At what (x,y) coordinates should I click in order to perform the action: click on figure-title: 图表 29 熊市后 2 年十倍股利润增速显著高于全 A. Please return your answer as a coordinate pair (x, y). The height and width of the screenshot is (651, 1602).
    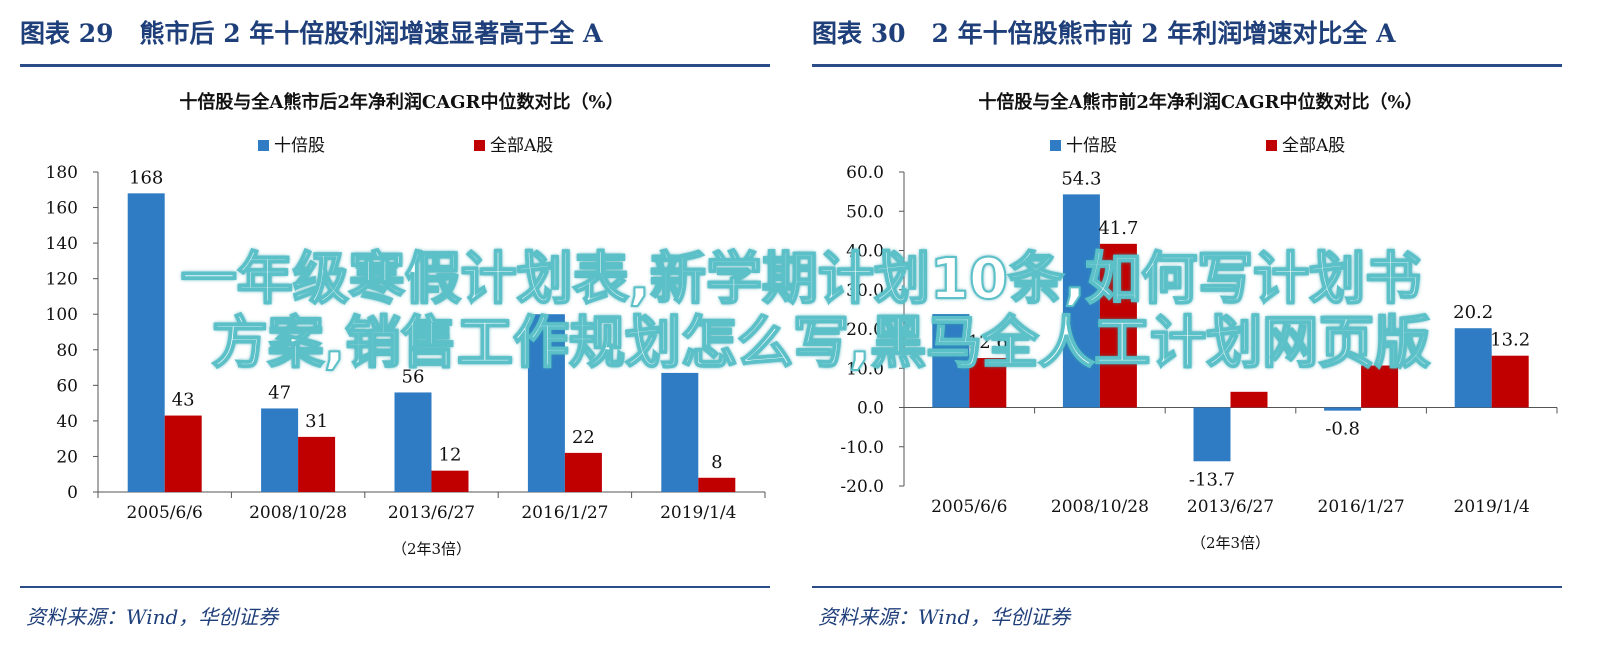
    Looking at the image, I should click on (311, 34).